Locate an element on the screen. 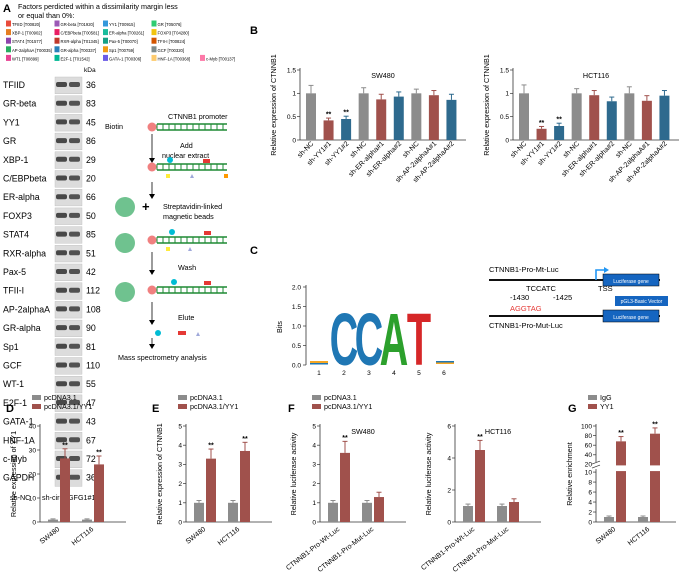 The width and height of the screenshot is (685, 577). blot-kda-value: 67 is located at coordinates (91, 440).